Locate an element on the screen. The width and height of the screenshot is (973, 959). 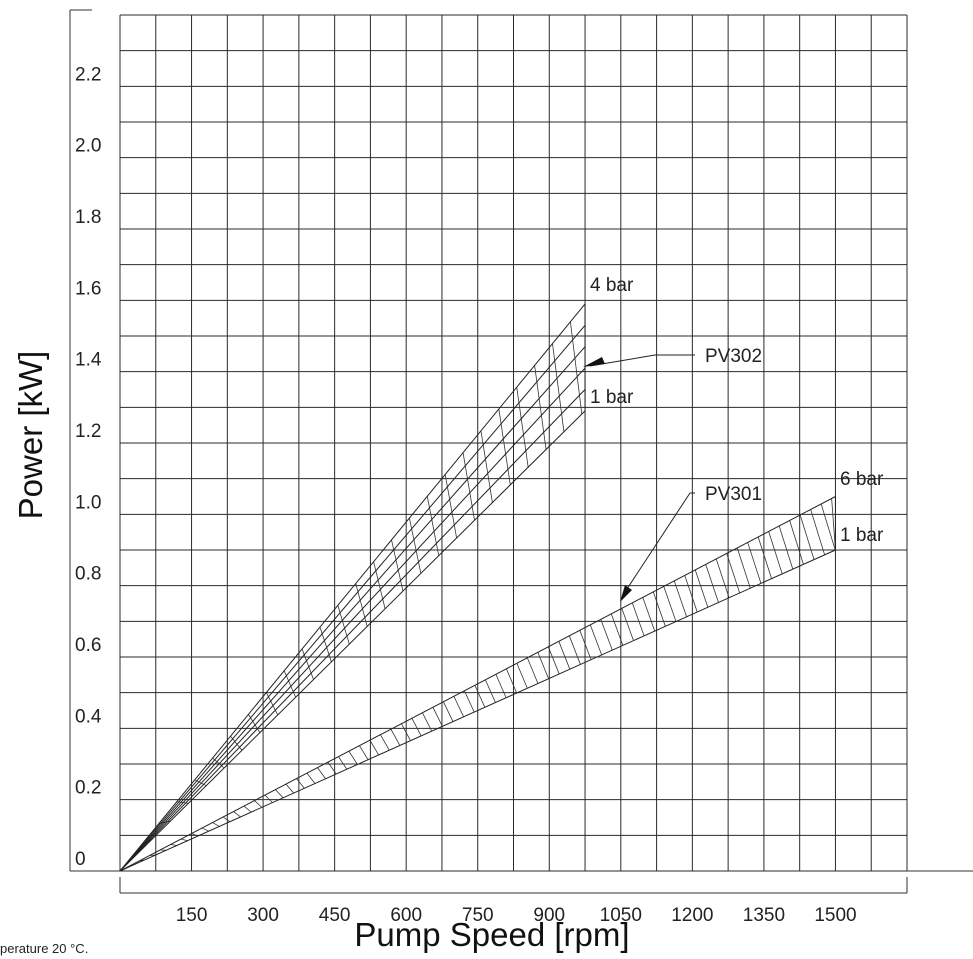
x-tick-label: 1050 is located at coordinates (621, 915).